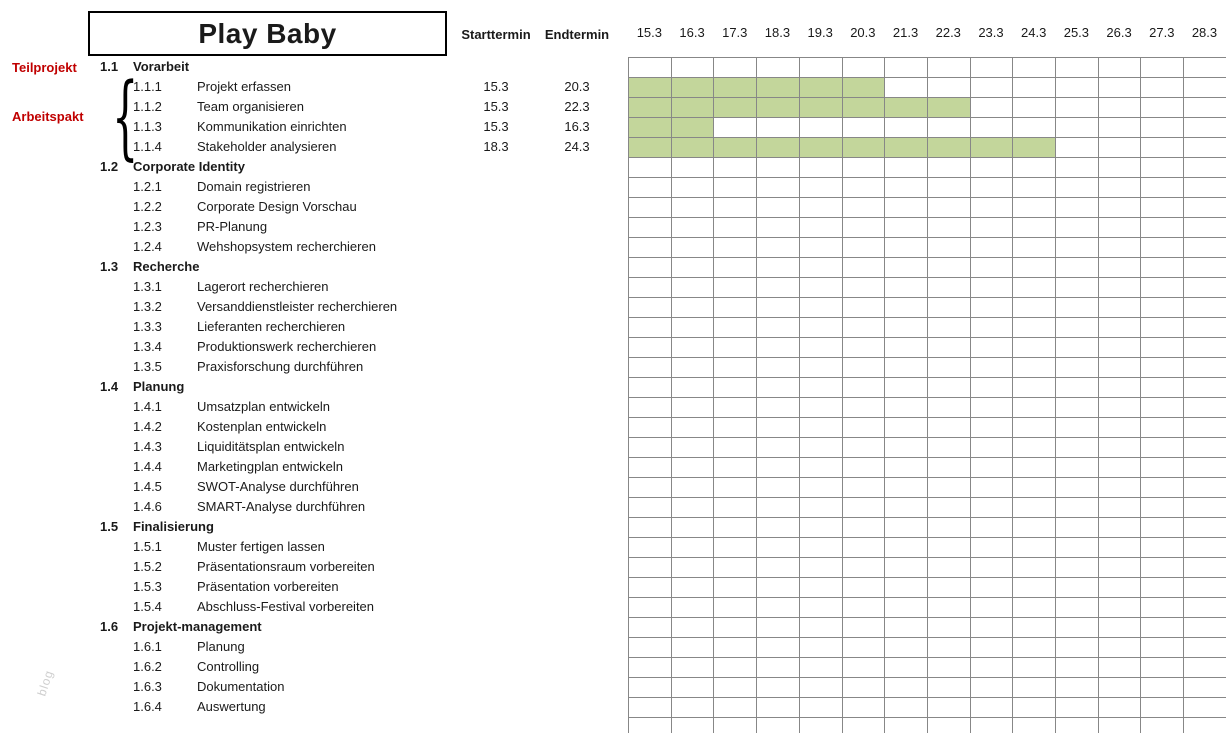  I want to click on task-id-cell: 1.3.1, so click(147, 286).